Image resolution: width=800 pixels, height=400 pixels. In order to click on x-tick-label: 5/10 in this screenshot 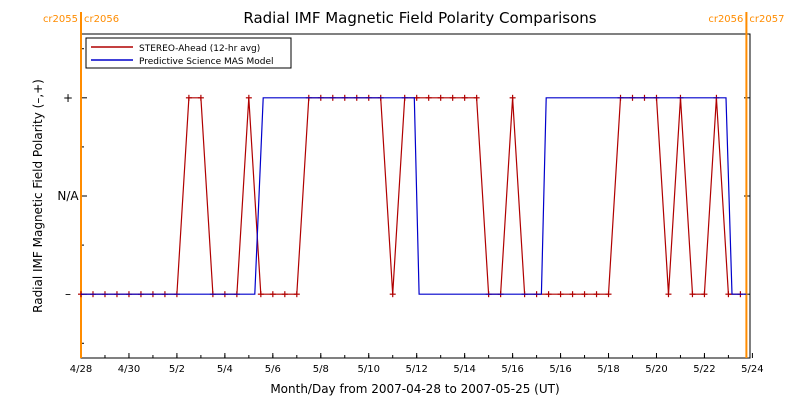, I will do `click(369, 369)`.